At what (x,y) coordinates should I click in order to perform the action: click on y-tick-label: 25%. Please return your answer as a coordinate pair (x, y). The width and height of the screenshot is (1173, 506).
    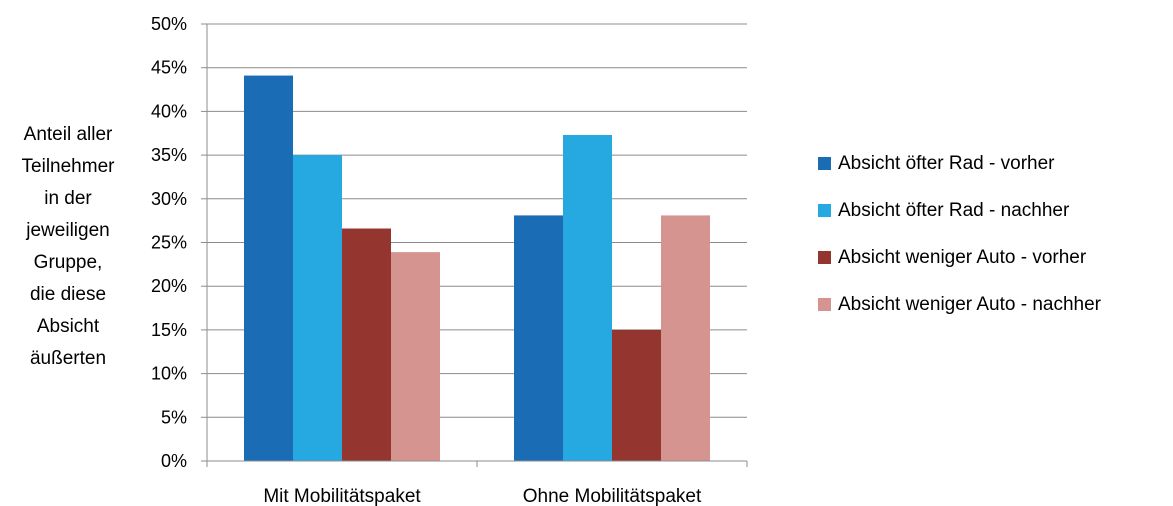
    Looking at the image, I should click on (169, 243).